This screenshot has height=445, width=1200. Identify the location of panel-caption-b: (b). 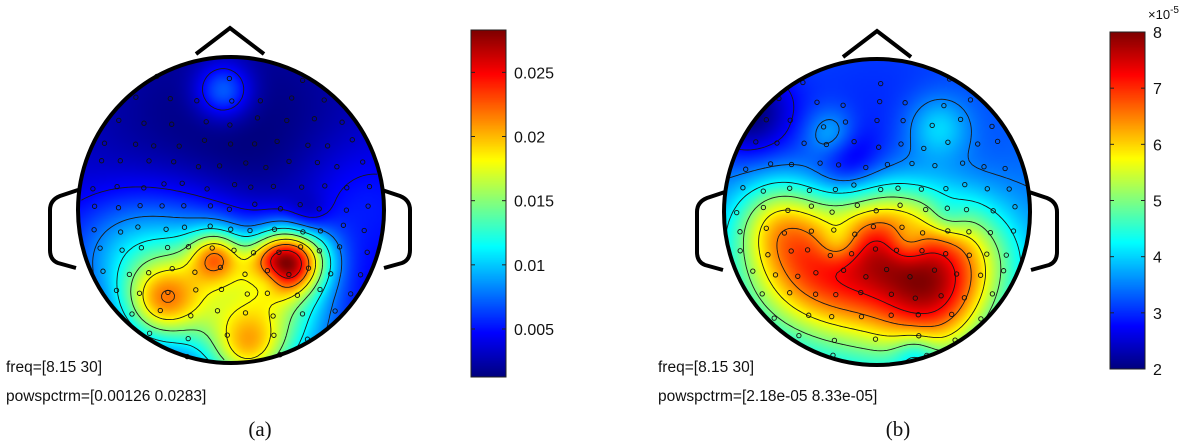
(898, 429).